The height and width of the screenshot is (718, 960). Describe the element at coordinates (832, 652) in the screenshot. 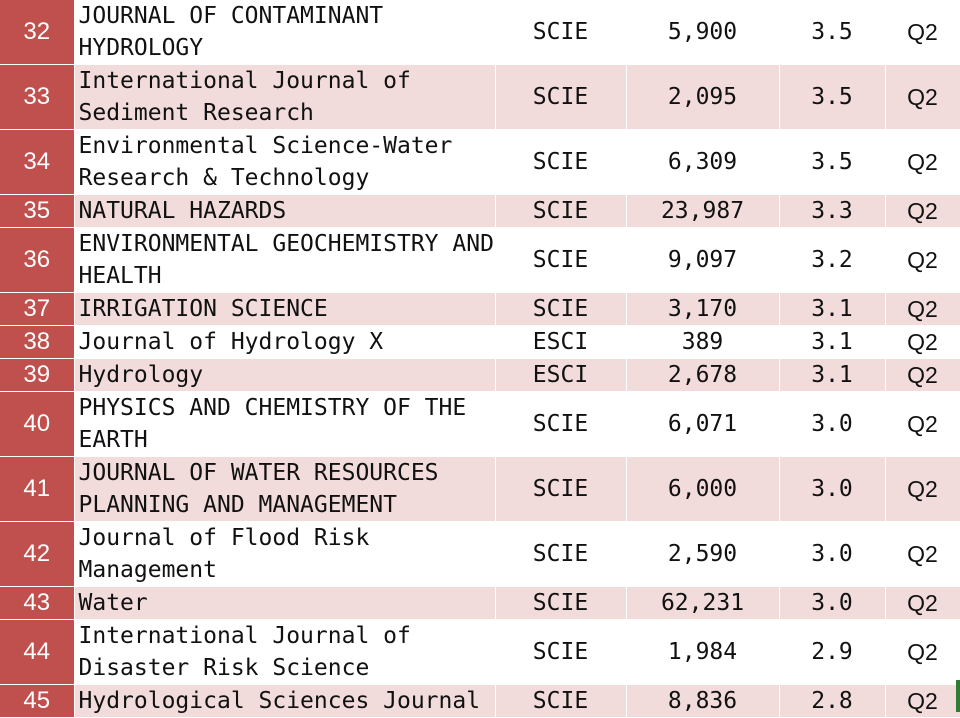

I see `impact-factor: 2.9` at that location.